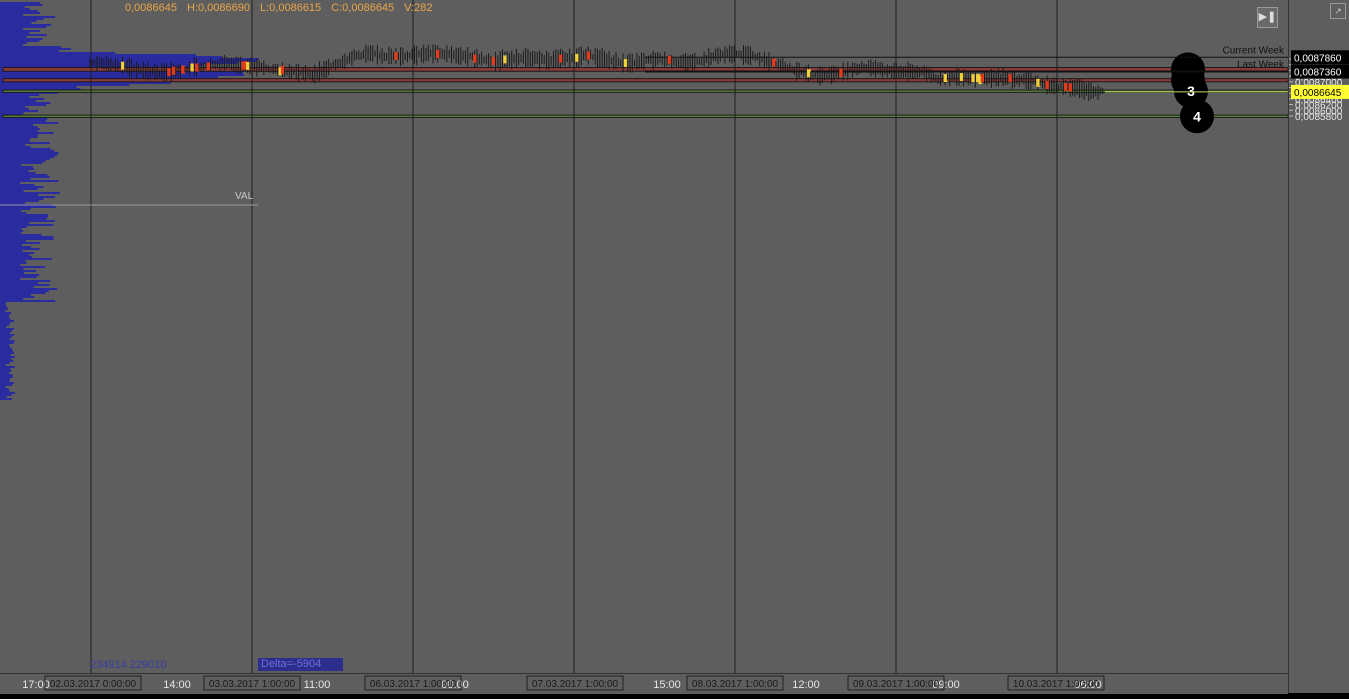 This screenshot has width=1349, height=699. Describe the element at coordinates (575, 684) in the screenshot. I see `date-label: 07.03.2017 1:00:00` at that location.